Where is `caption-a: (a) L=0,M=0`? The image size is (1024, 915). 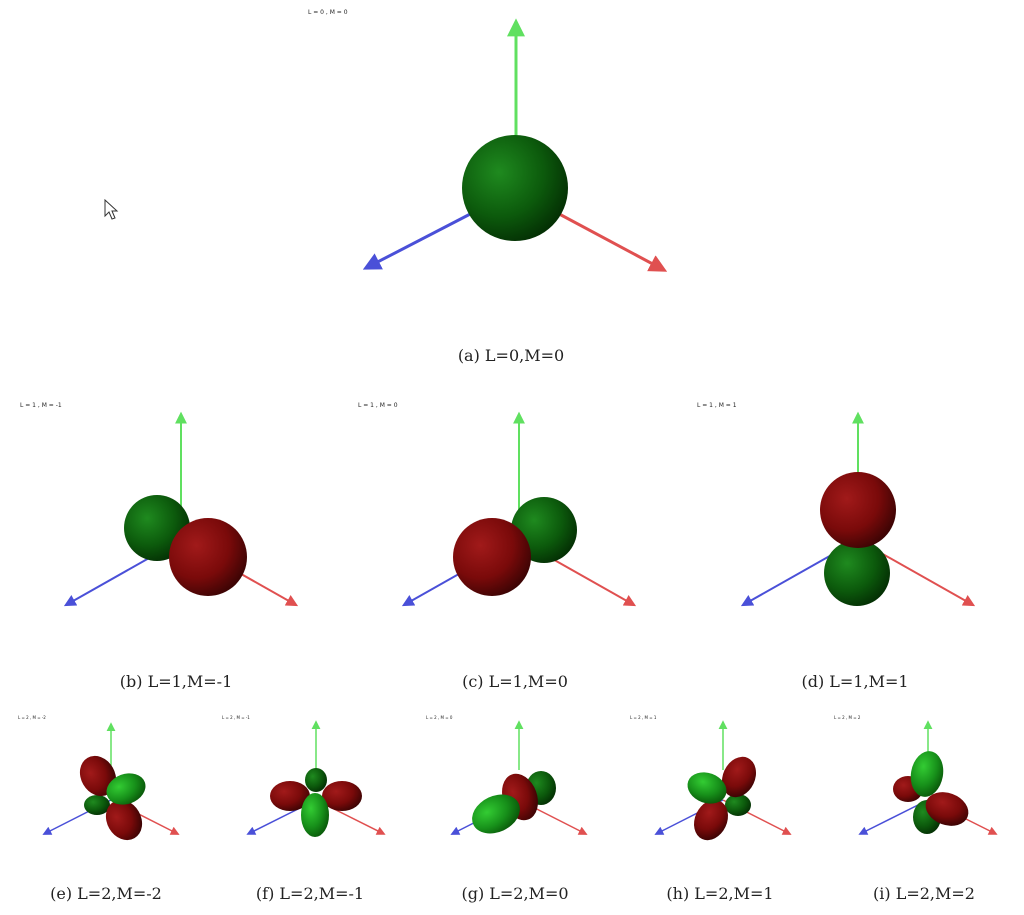
caption-a: (a) L=0,M=0 is located at coordinates (511, 355).